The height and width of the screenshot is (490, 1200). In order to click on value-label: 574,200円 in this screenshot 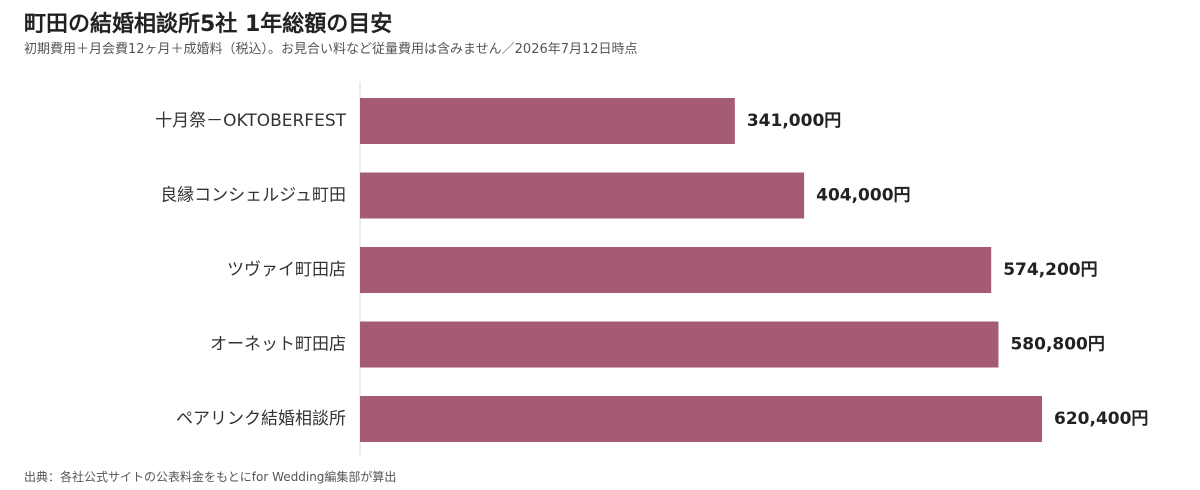, I will do `click(1050, 270)`.